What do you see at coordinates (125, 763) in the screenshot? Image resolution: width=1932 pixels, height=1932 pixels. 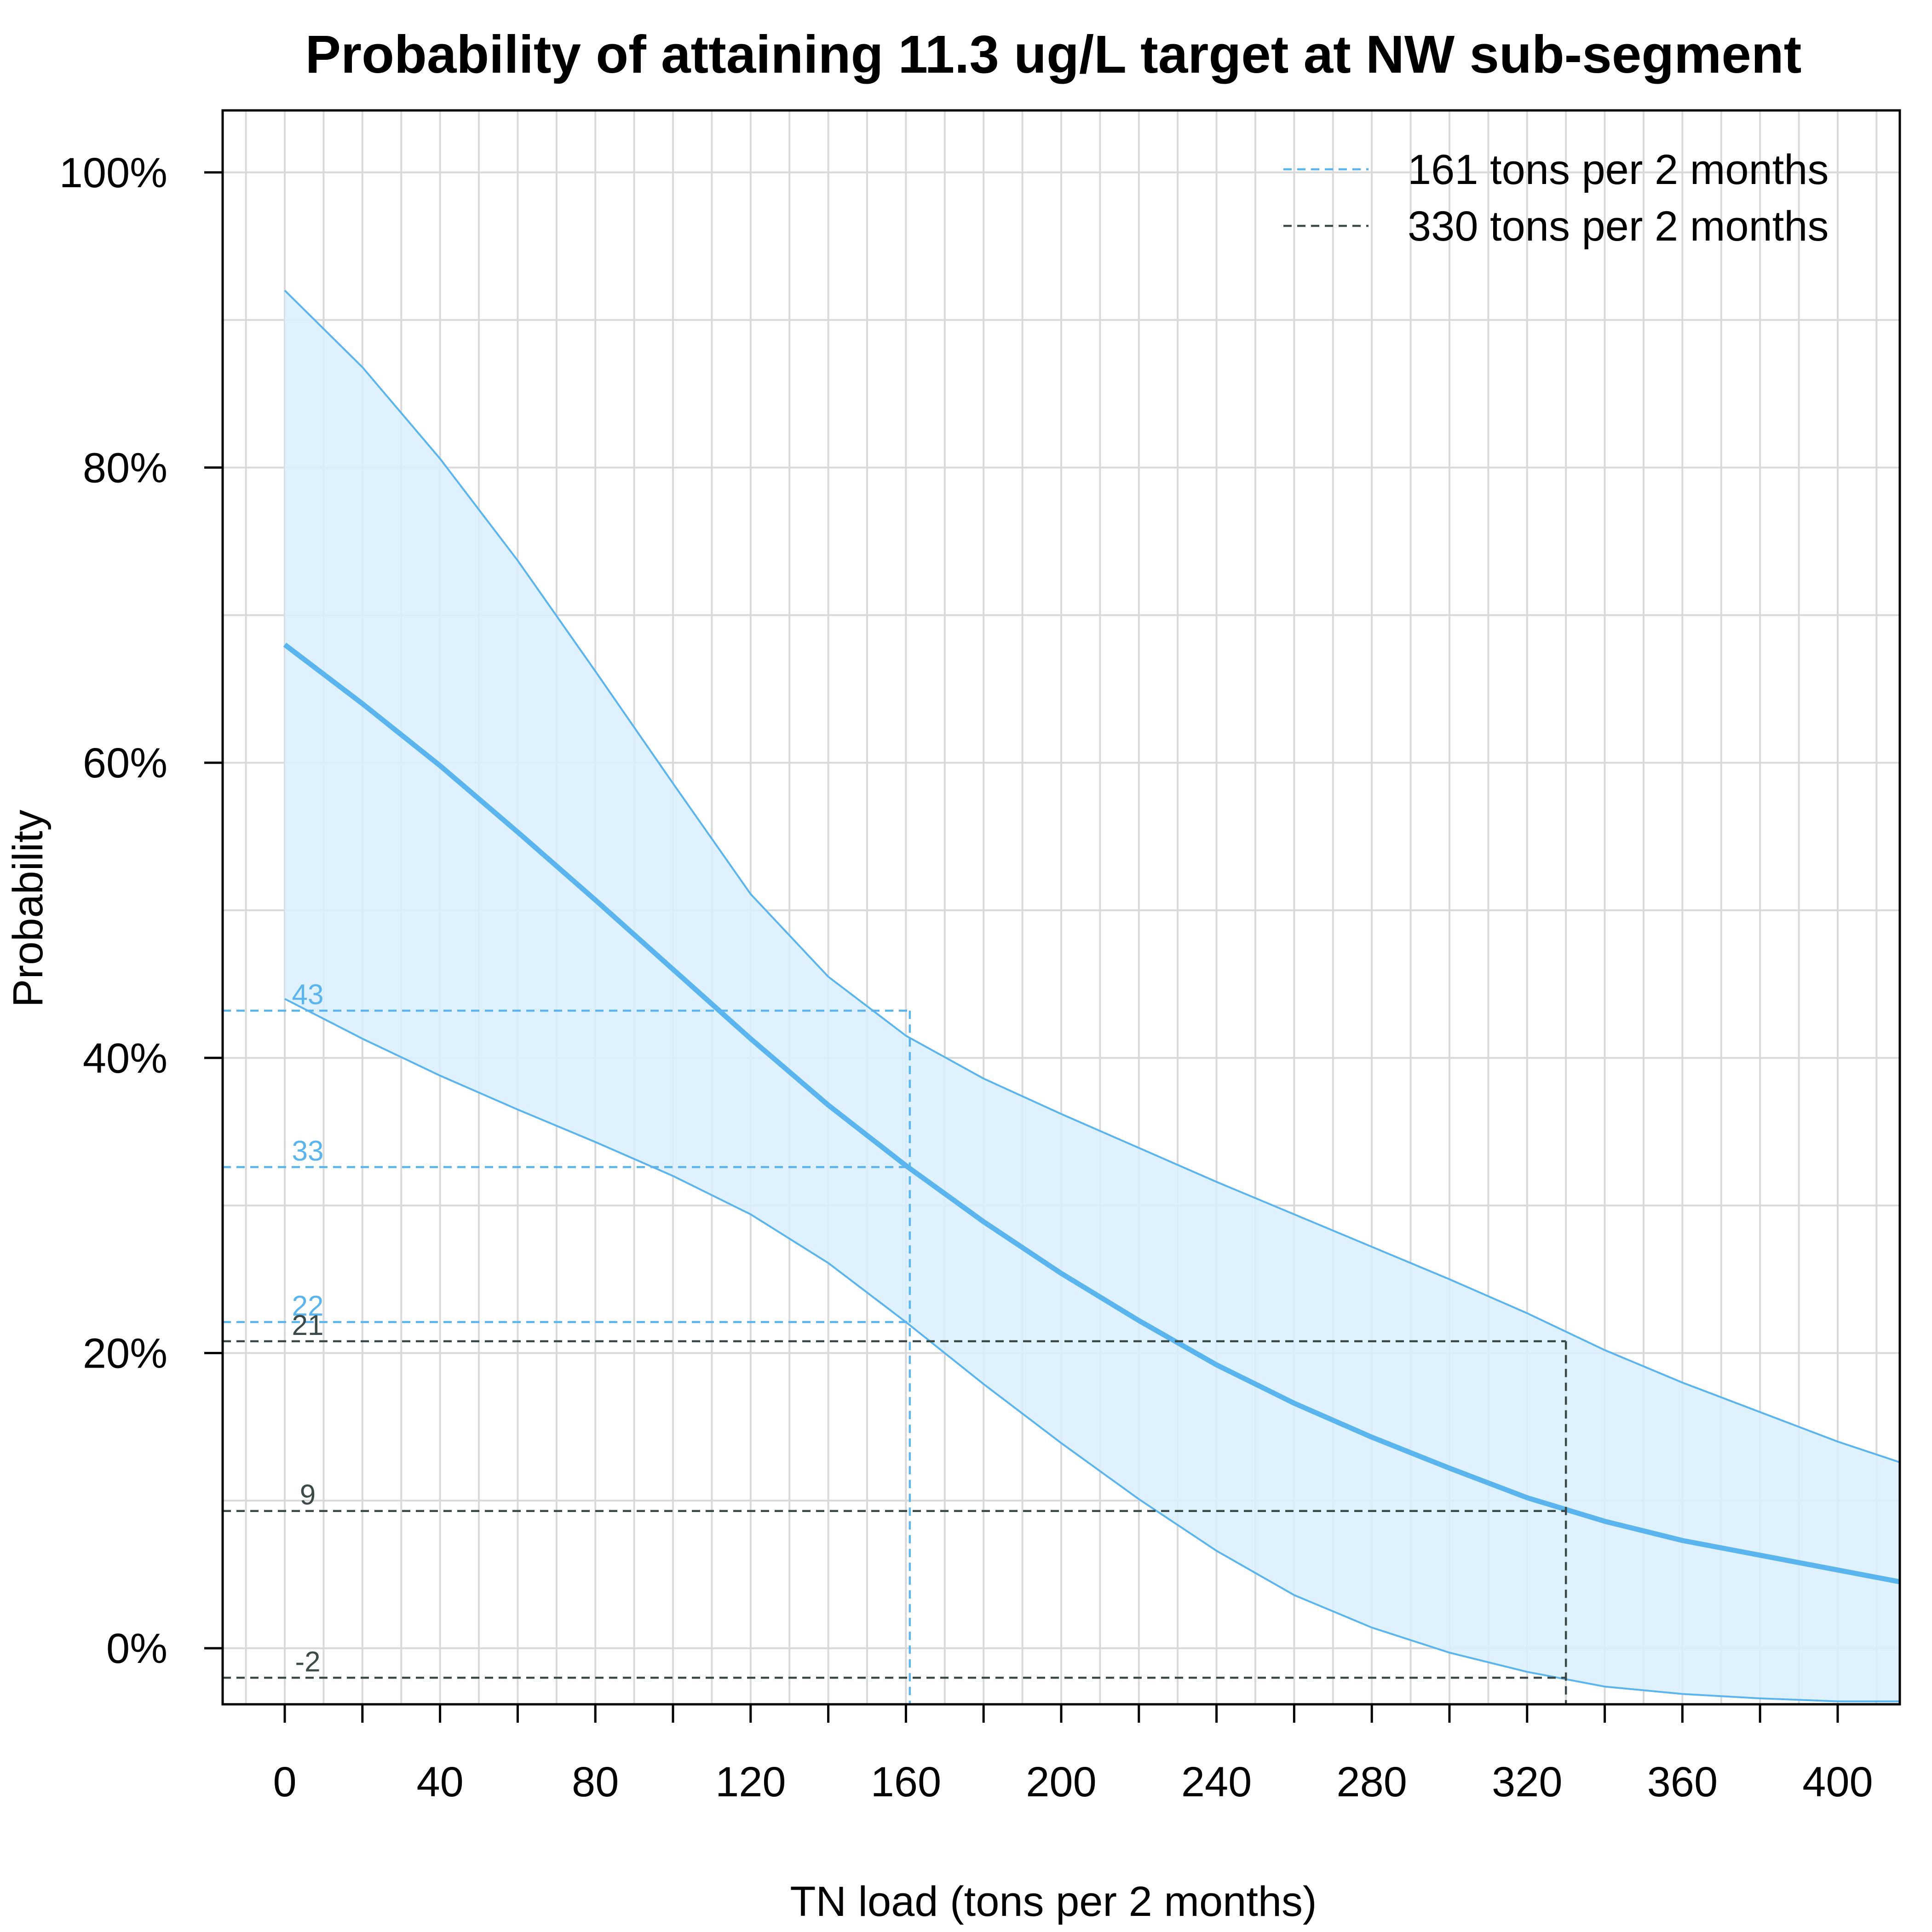 I see `y-tick-label: 60%` at bounding box center [125, 763].